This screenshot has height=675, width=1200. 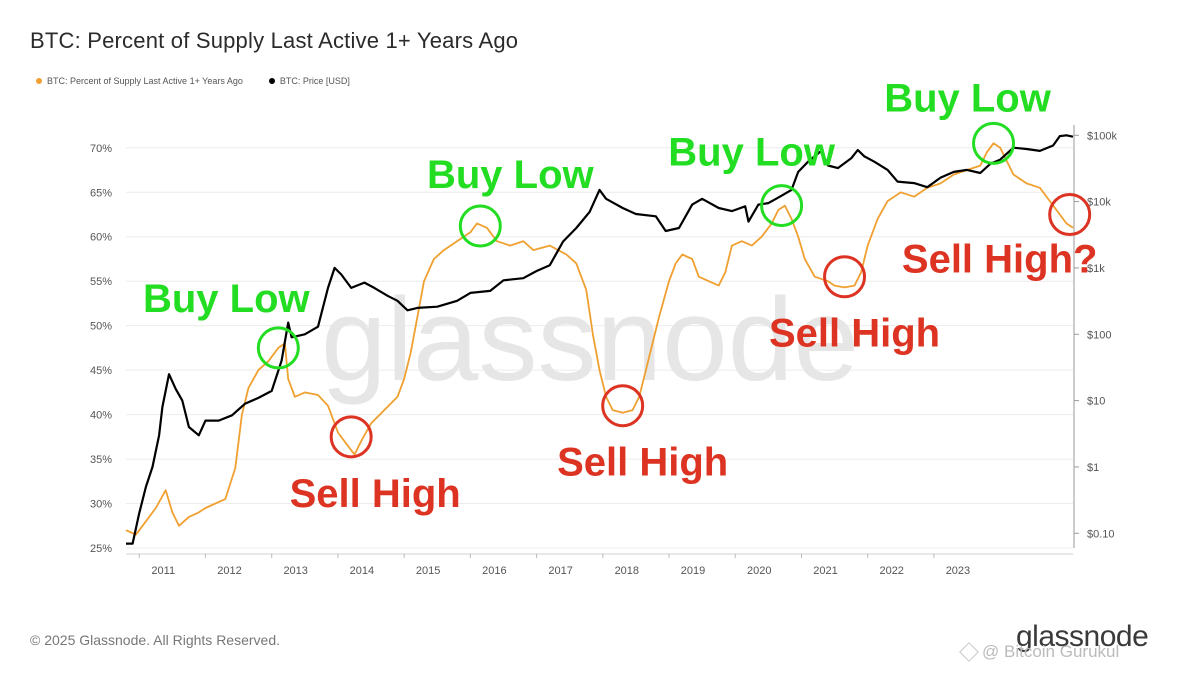 I want to click on x-tick-label: 2023, so click(x=958, y=571).